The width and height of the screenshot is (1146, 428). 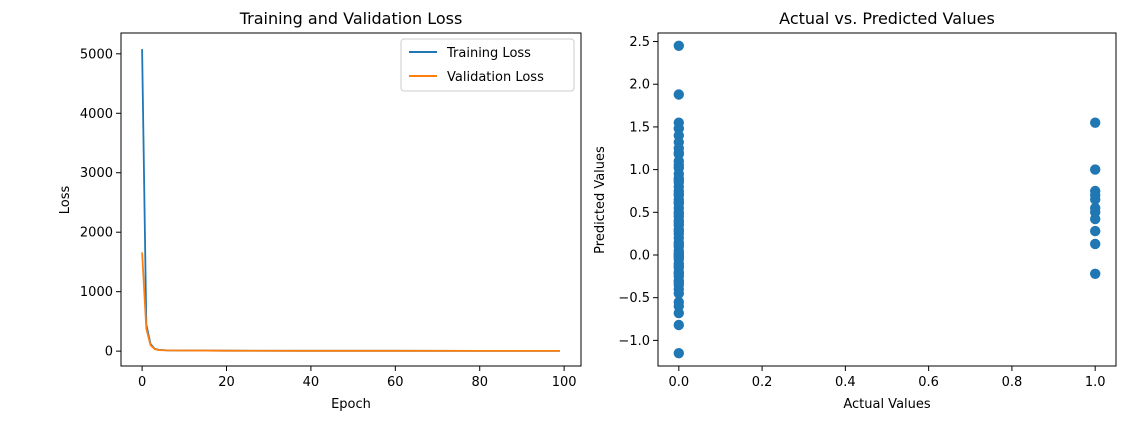 What do you see at coordinates (96, 292) in the screenshot?
I see `y-tick-label: 1000` at bounding box center [96, 292].